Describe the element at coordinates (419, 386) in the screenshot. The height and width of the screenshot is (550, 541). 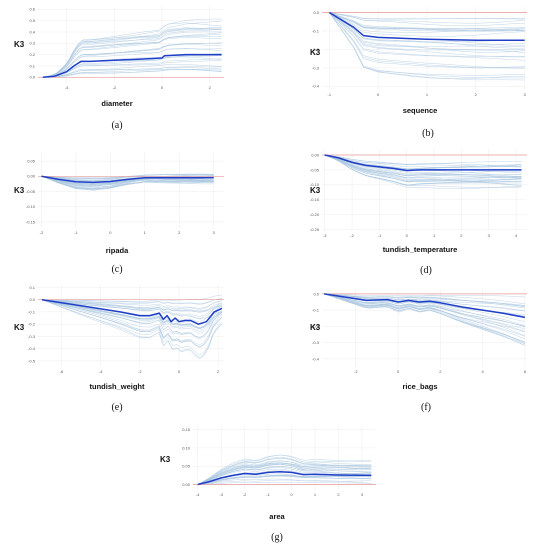
I see `x-axis-label: rice_bags` at that location.